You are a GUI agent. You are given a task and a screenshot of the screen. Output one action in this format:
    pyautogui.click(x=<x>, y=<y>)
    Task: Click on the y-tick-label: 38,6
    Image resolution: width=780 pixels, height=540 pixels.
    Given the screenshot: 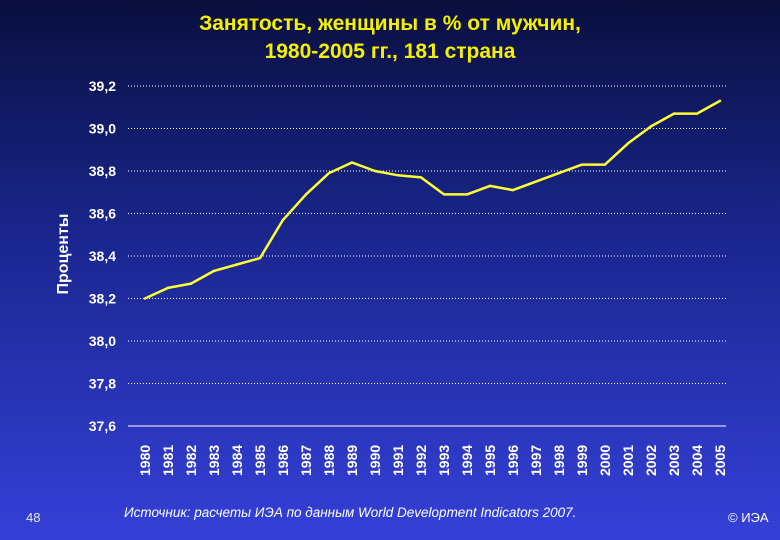 What is the action you would take?
    pyautogui.click(x=102, y=214)
    